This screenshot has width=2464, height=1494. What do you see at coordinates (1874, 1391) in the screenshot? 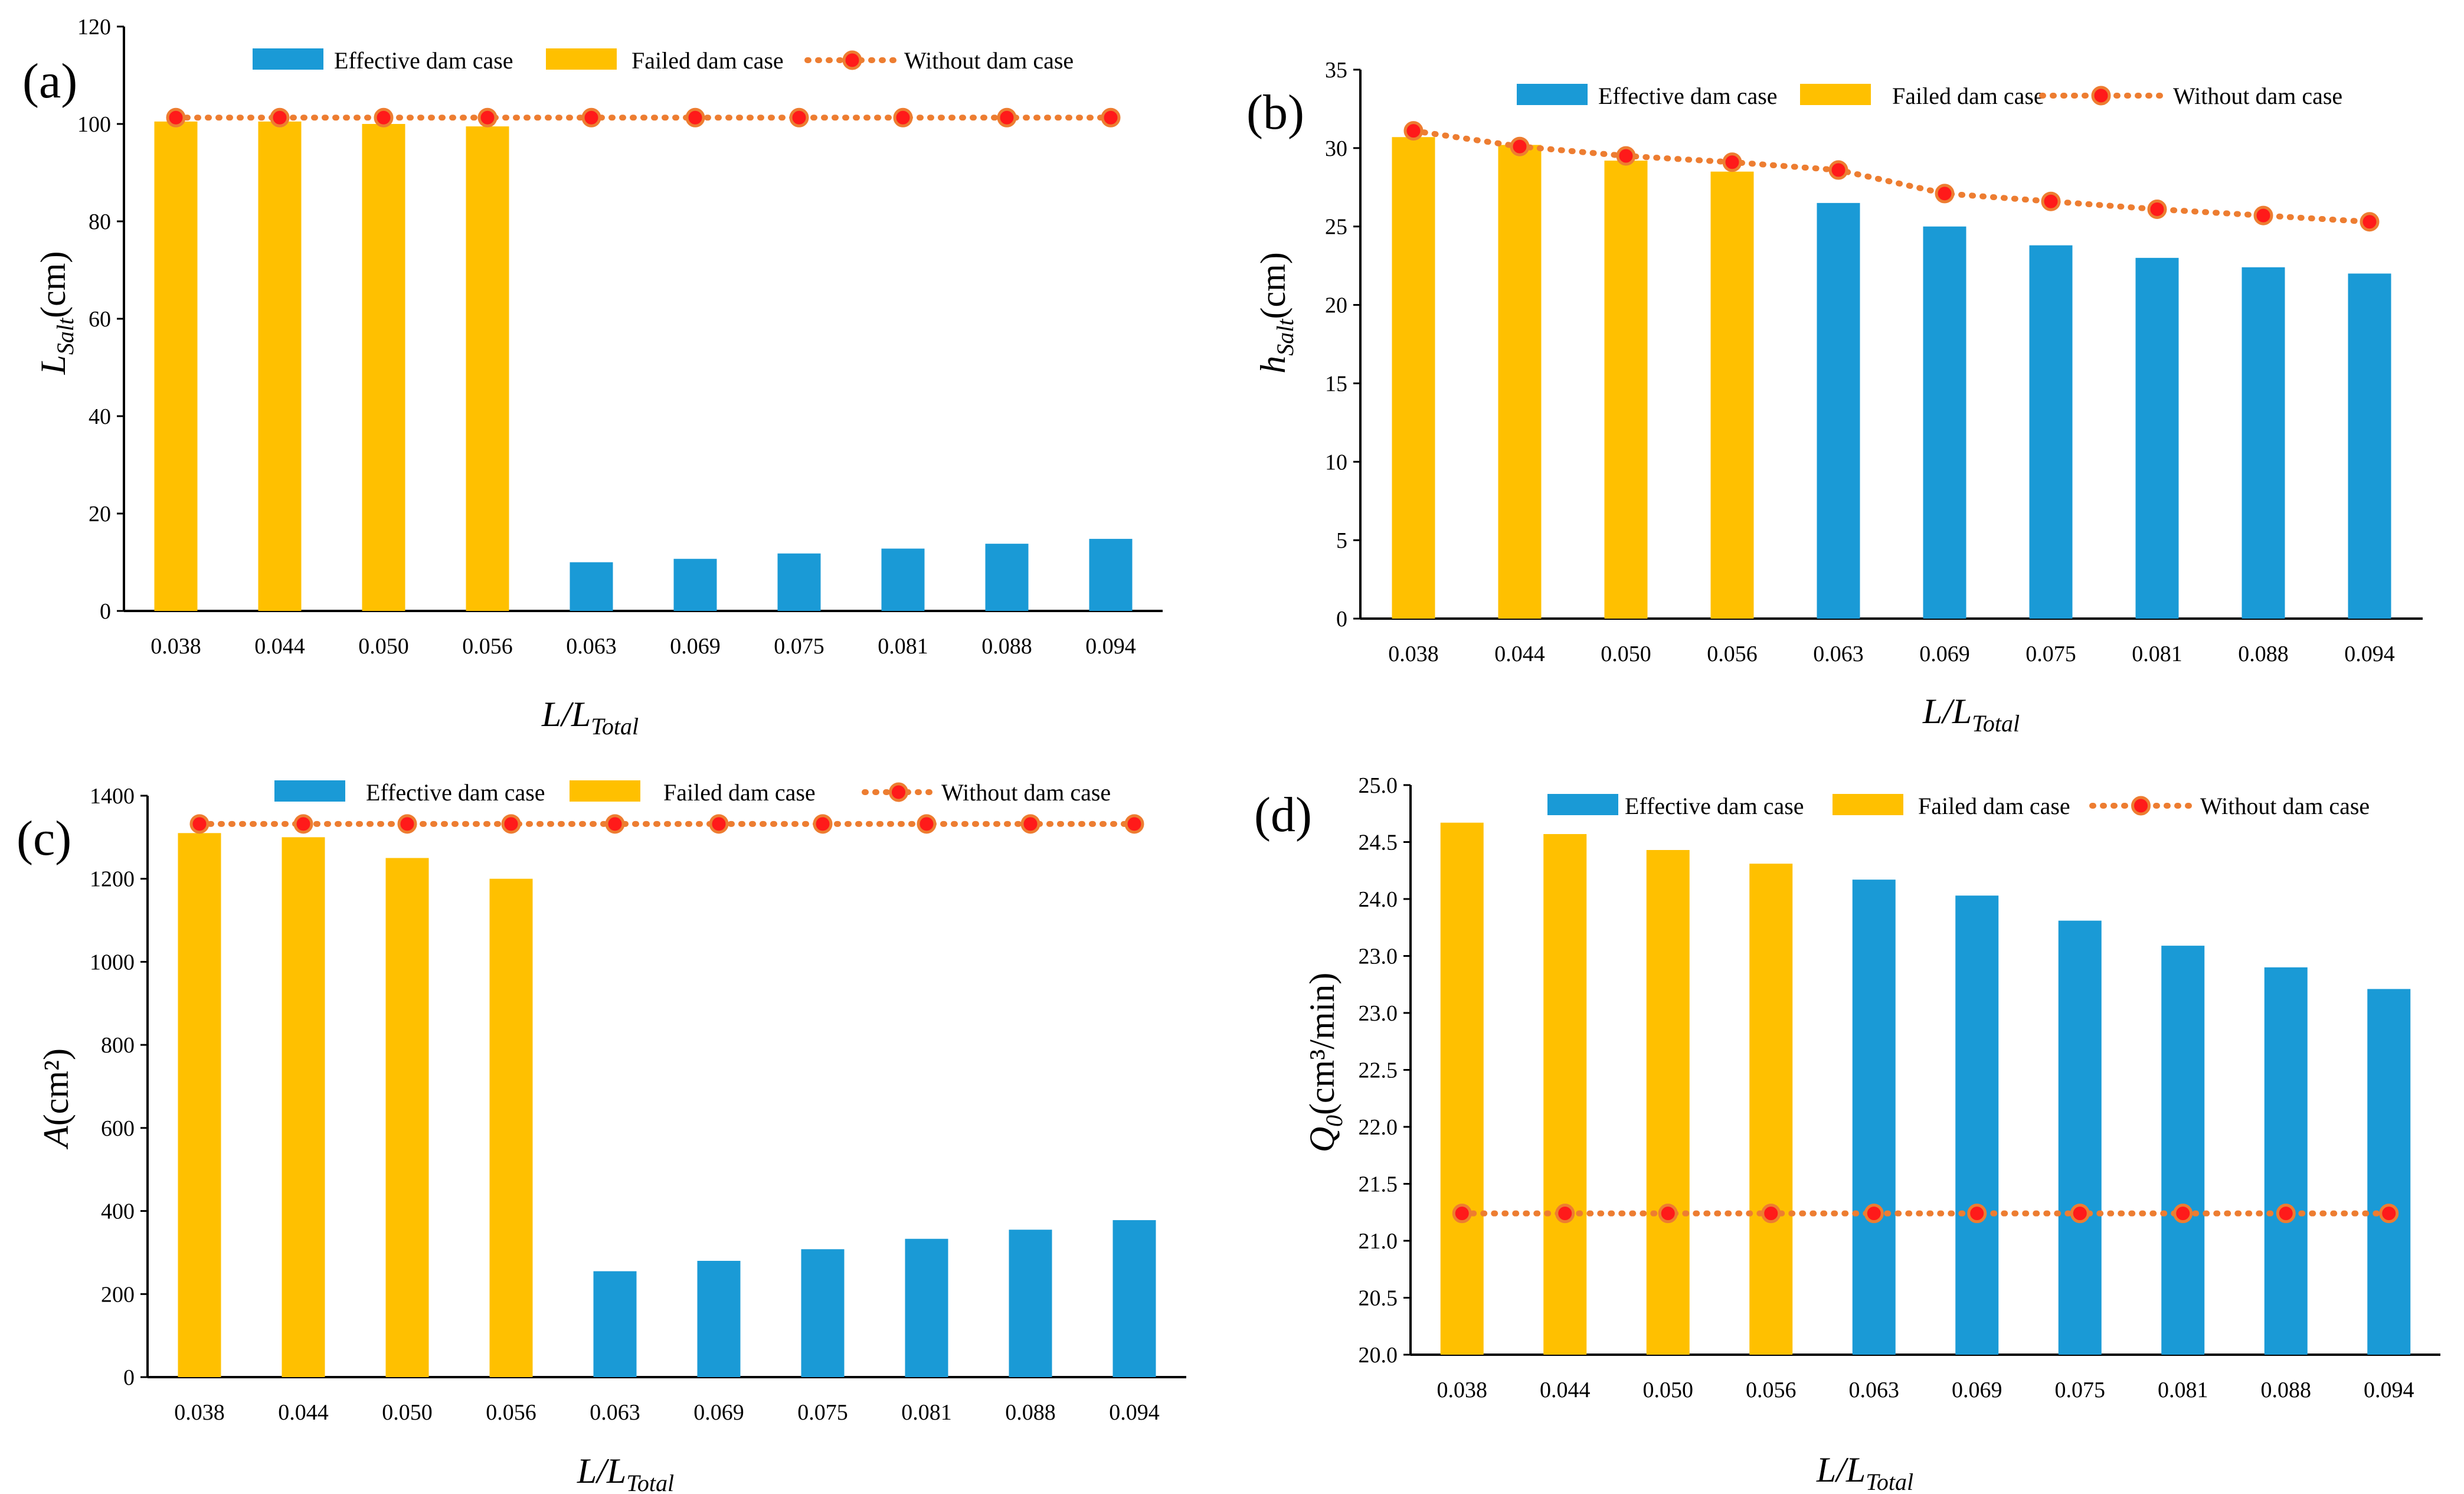
I see `x-tick-label: 0.063` at bounding box center [1874, 1391].